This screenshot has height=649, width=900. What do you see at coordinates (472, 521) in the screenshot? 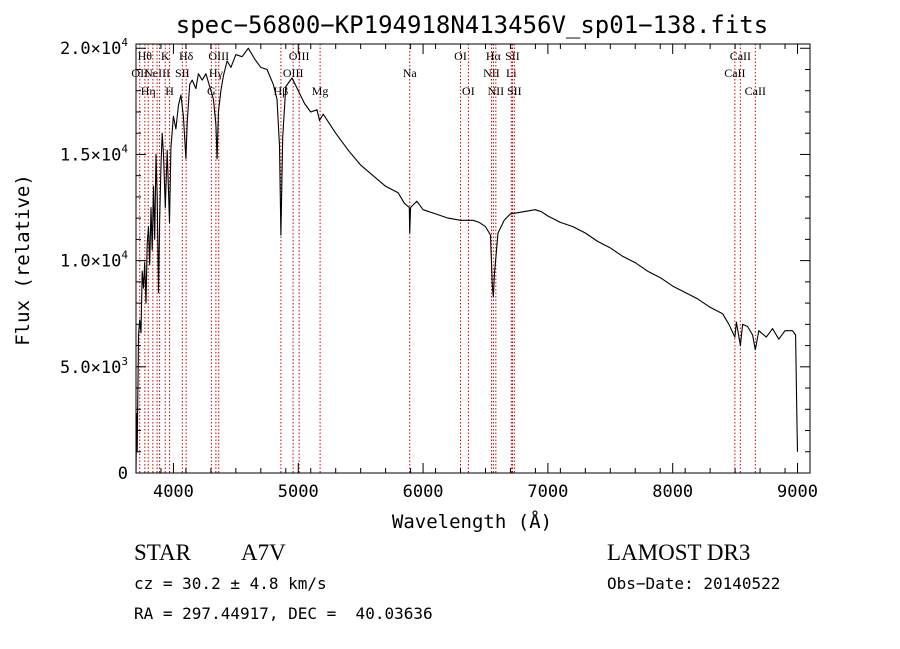
I see `x-axis-label: Wavelength (Å)` at bounding box center [472, 521].